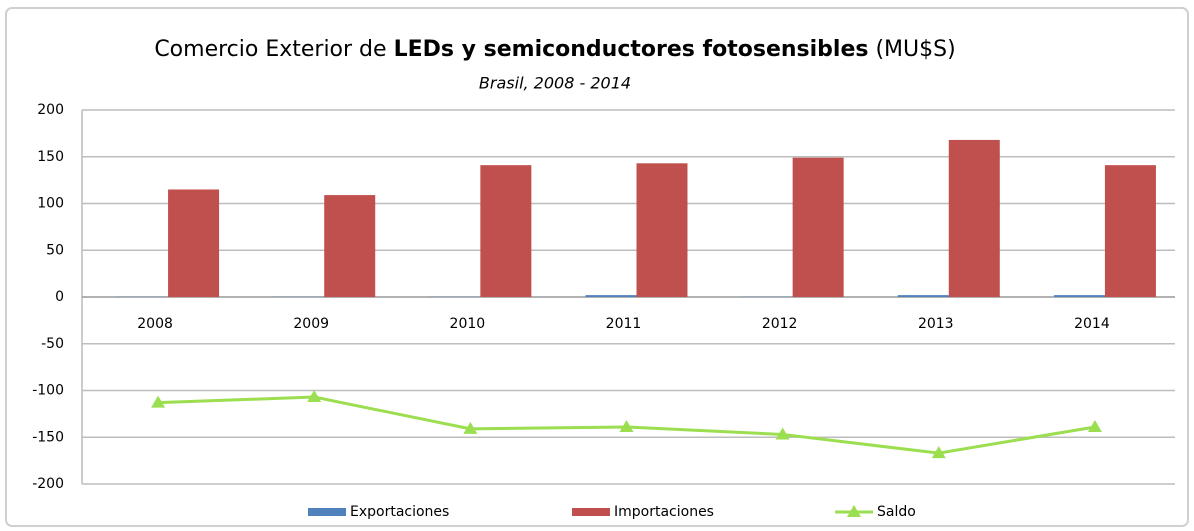 The height and width of the screenshot is (531, 1194). Describe the element at coordinates (50, 110) in the screenshot. I see `y-tick-label: 200` at that location.